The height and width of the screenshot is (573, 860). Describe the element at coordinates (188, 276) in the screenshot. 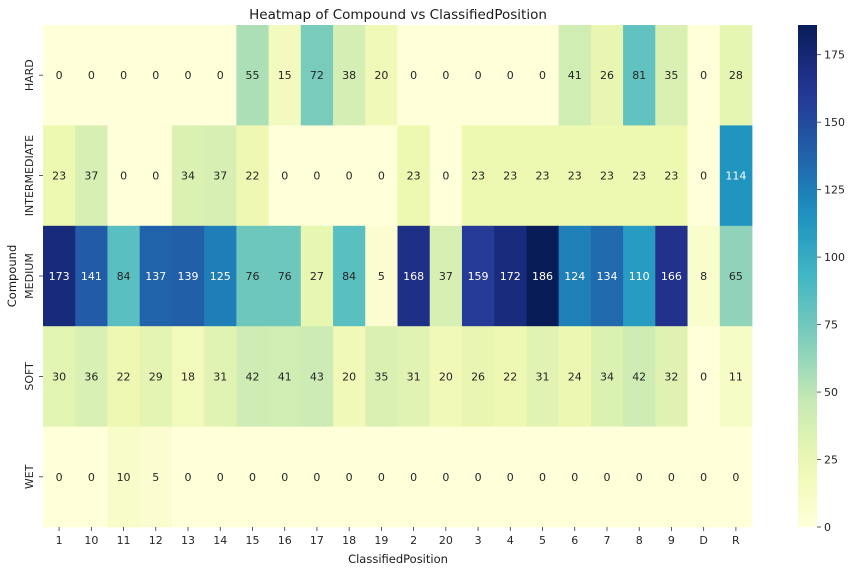

I see `cell-value-label: 139` at that location.